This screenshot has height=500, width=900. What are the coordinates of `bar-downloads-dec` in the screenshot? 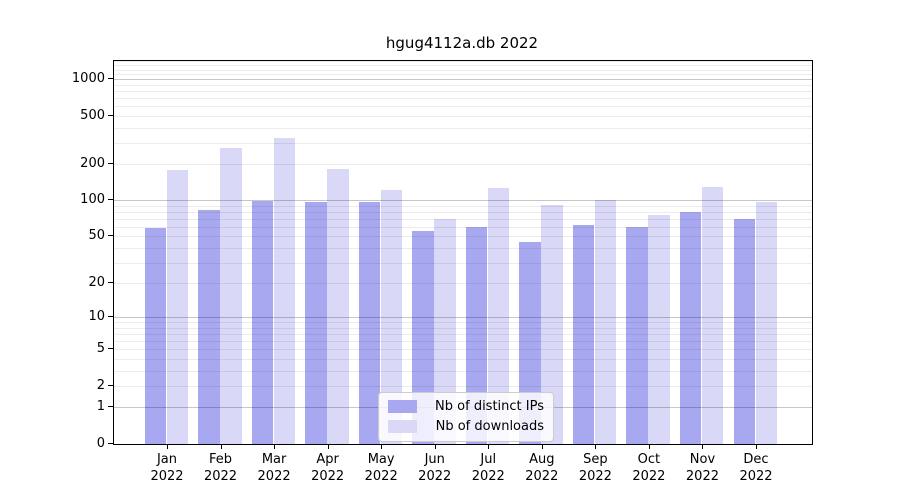 It's located at (766, 322).